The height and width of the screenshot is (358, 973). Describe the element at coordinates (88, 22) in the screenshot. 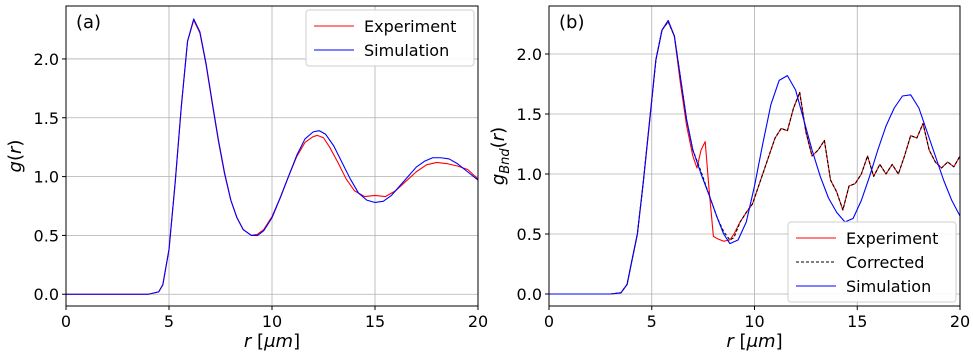

I see `panel-label: (a)` at that location.